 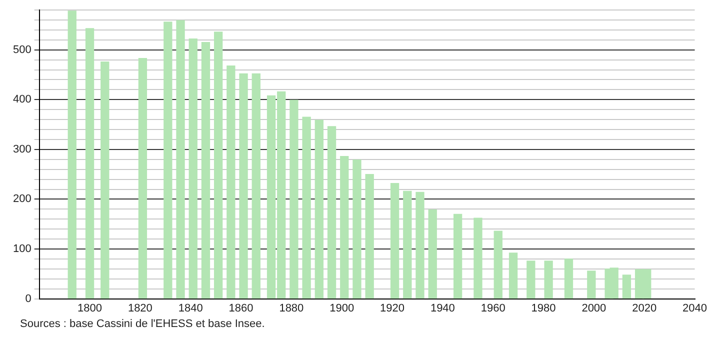 What do you see at coordinates (493, 308) in the screenshot?
I see `x-tick-label: 1960` at bounding box center [493, 308].